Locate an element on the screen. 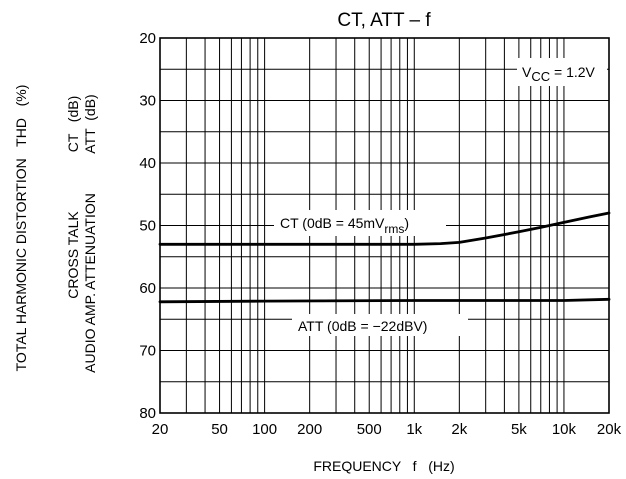 This screenshot has width=626, height=479. y-axis-label-attenuation: AUDIO AMP. ATTENUATION is located at coordinates (90, 283).